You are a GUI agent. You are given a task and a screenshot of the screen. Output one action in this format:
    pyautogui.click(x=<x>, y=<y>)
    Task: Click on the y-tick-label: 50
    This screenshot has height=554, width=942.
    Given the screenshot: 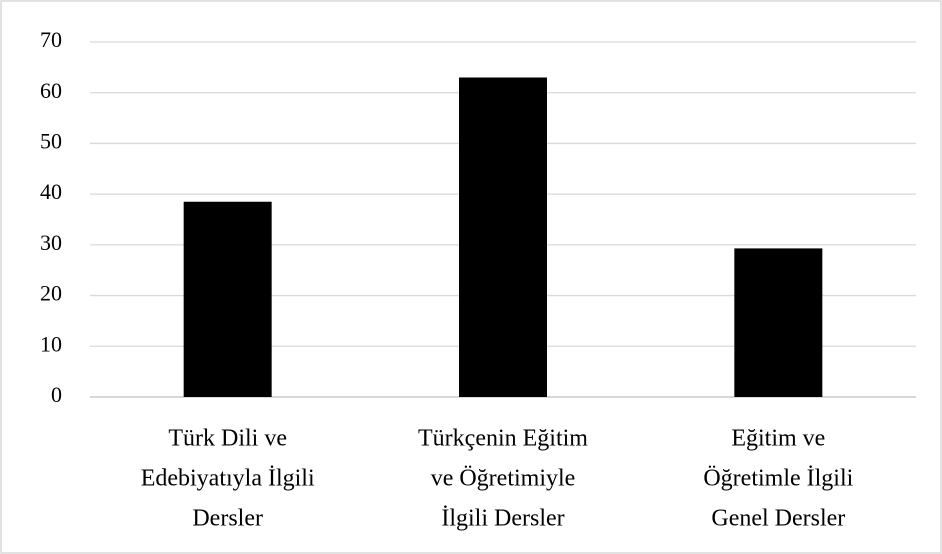 What is the action you would take?
    pyautogui.click(x=51, y=140)
    